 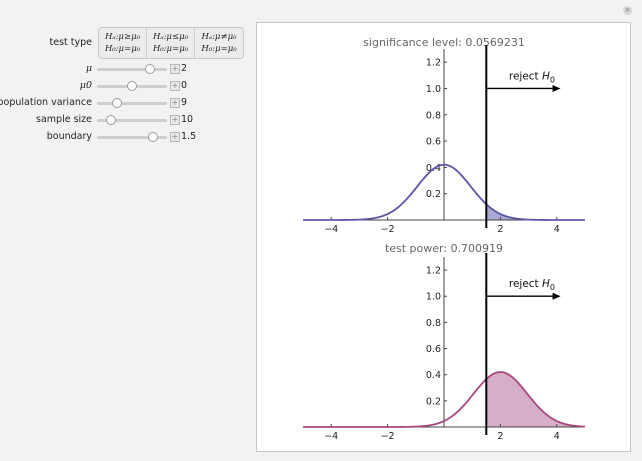 What do you see at coordinates (433, 297) in the screenshot?
I see `bottom-y-tick-label: 1.0` at bounding box center [433, 297].